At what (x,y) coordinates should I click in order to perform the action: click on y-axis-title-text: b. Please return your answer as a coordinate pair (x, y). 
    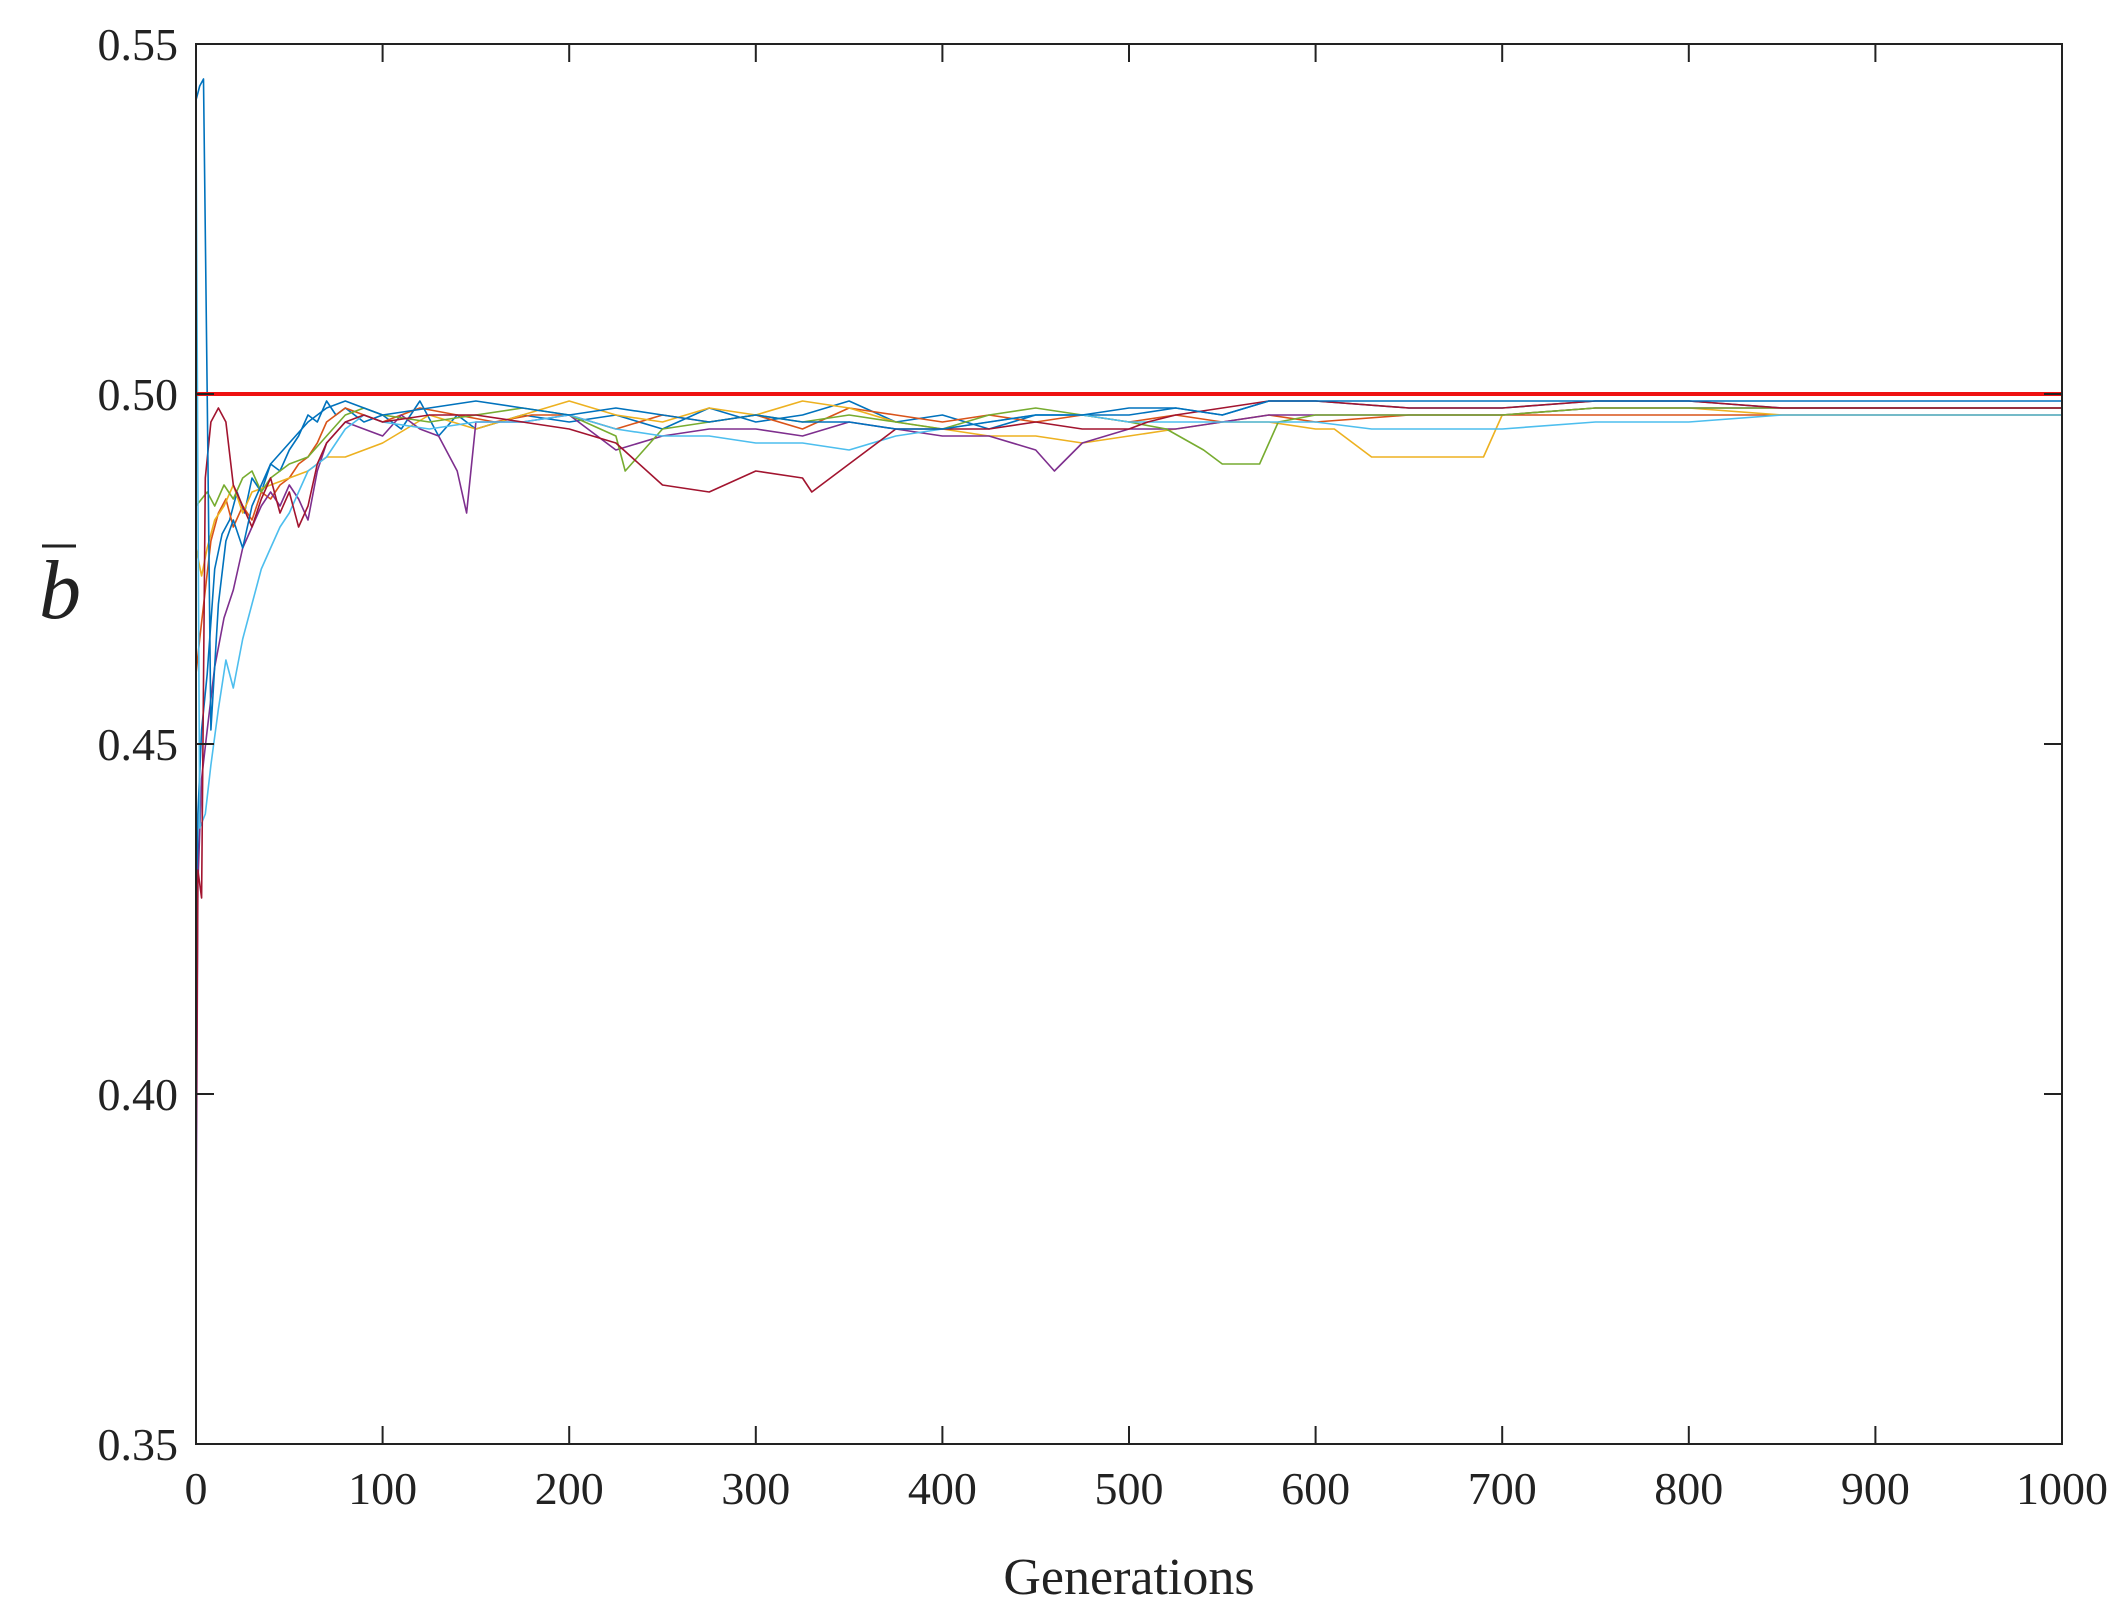
    Looking at the image, I should click on (60, 590).